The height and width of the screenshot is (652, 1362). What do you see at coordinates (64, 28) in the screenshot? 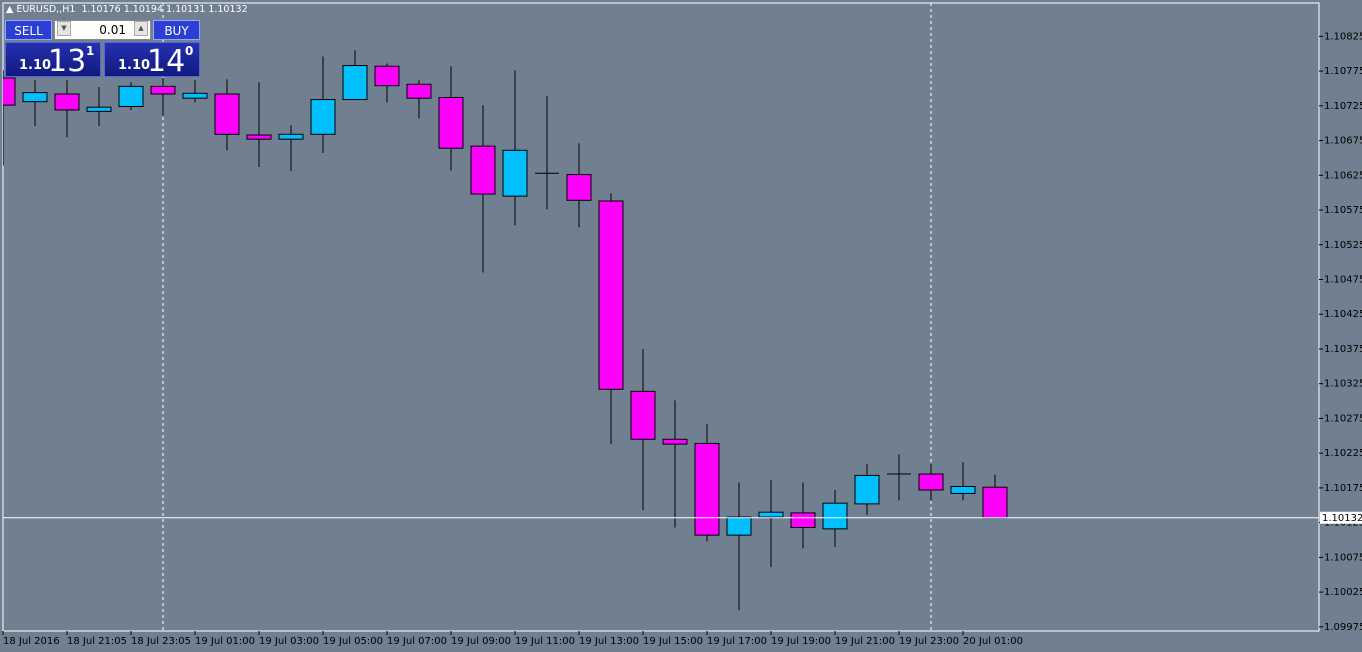
I see `lot-down: ▼` at bounding box center [64, 28].